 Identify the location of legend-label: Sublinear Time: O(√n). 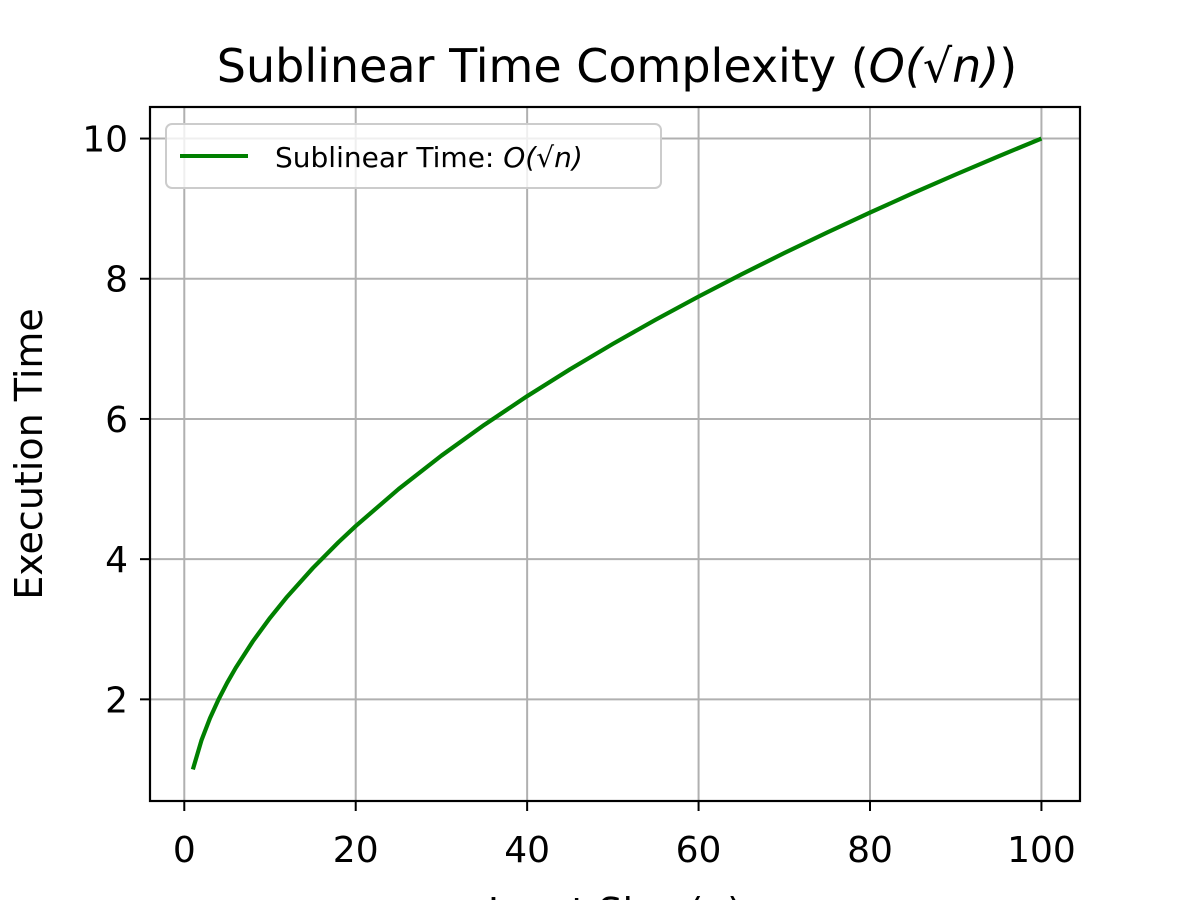
(429, 157).